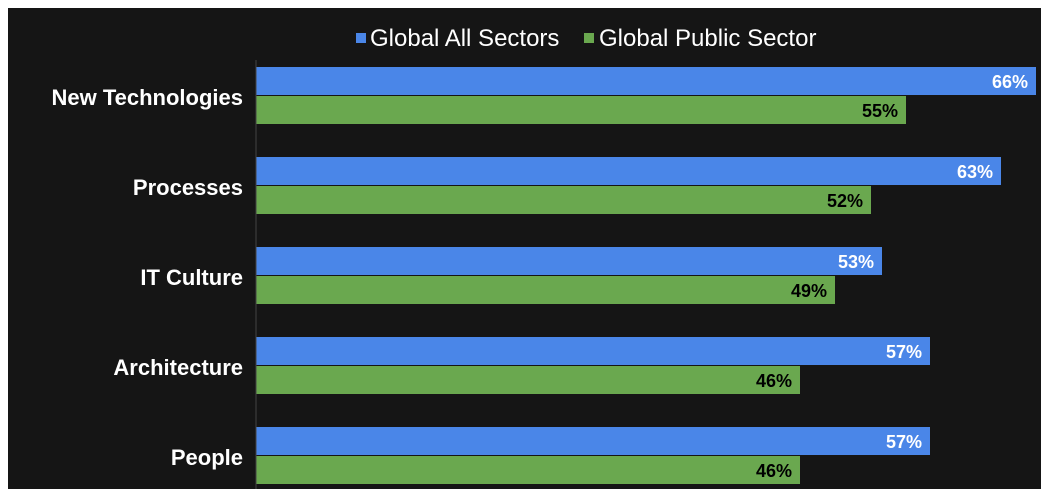 The width and height of the screenshot is (1051, 489). I want to click on category-label: Processes, so click(188, 187).